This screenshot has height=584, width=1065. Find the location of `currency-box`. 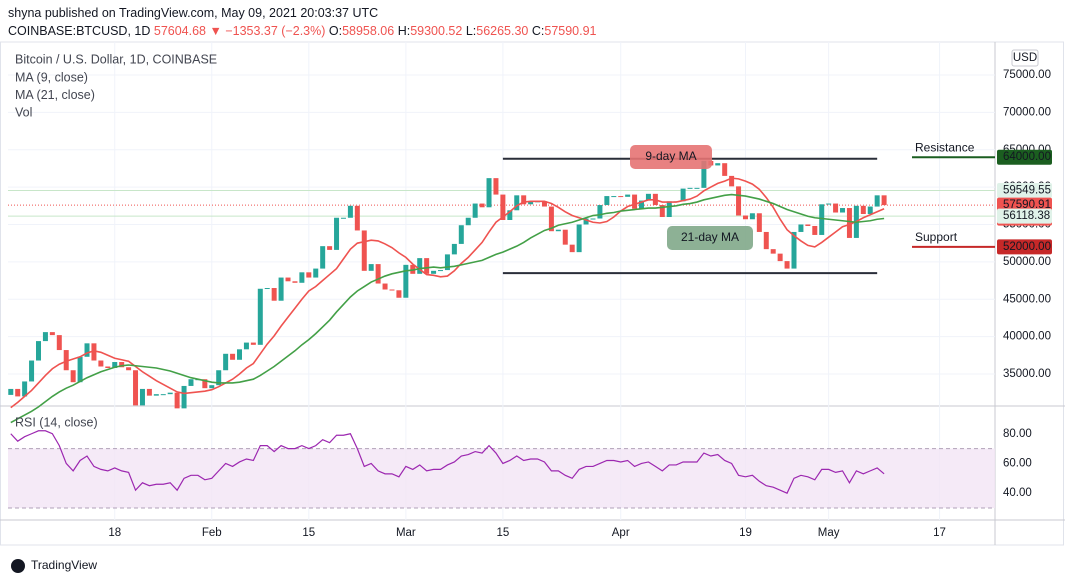

currency-box is located at coordinates (1025, 58).